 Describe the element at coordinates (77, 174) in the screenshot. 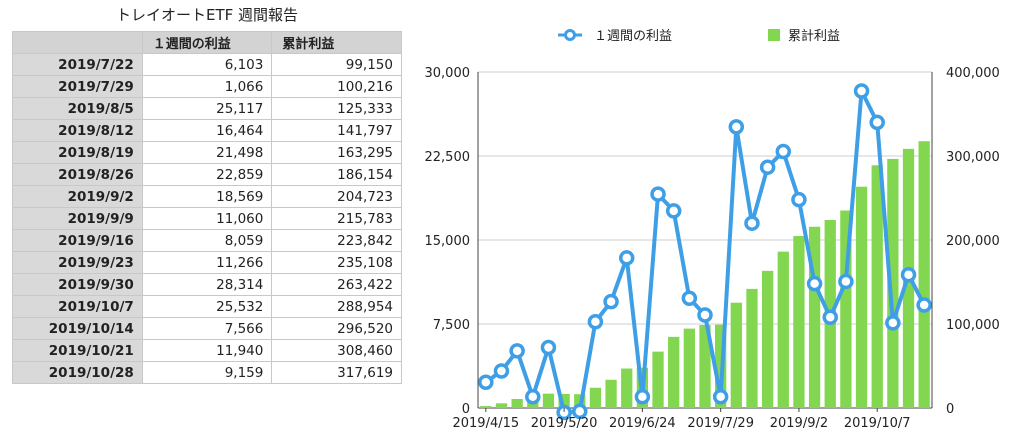

I see `row-date: 2019/8/26` at that location.